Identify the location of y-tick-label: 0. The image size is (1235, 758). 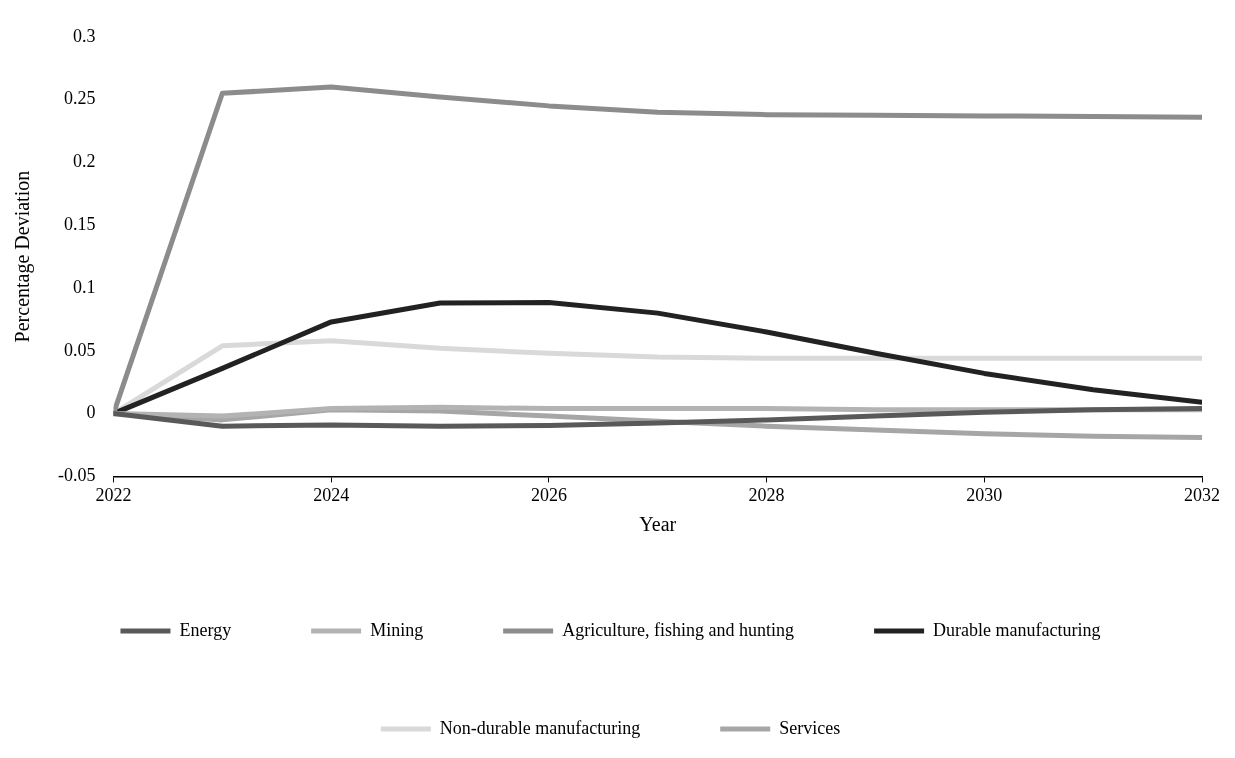
(91, 412).